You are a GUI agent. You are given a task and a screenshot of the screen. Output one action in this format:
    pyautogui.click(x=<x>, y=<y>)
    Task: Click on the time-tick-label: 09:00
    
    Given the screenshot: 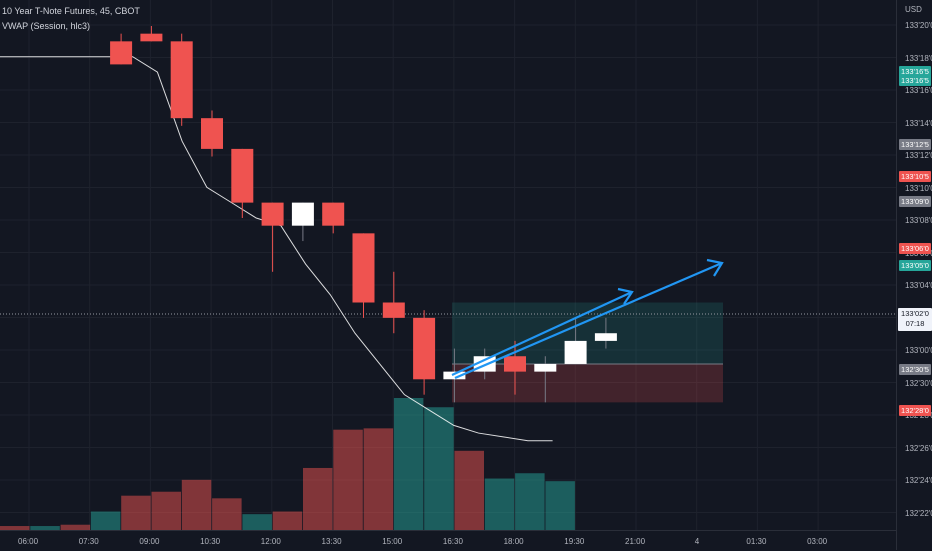 What is the action you would take?
    pyautogui.click(x=149, y=541)
    